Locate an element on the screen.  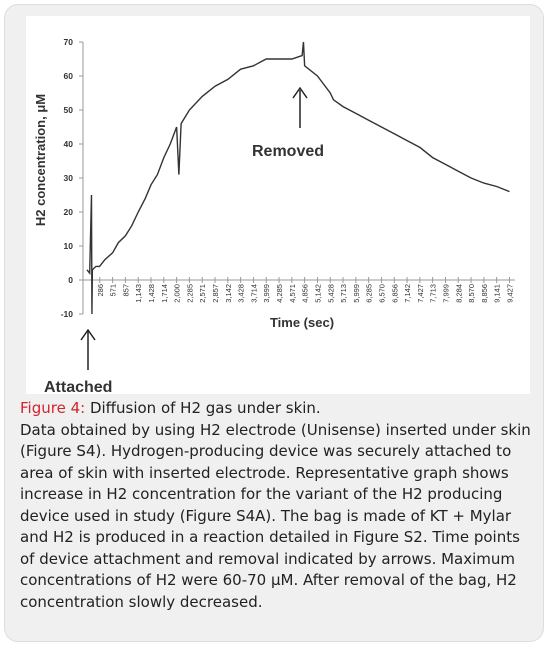
y-tick-label: 30 is located at coordinates (69, 178).